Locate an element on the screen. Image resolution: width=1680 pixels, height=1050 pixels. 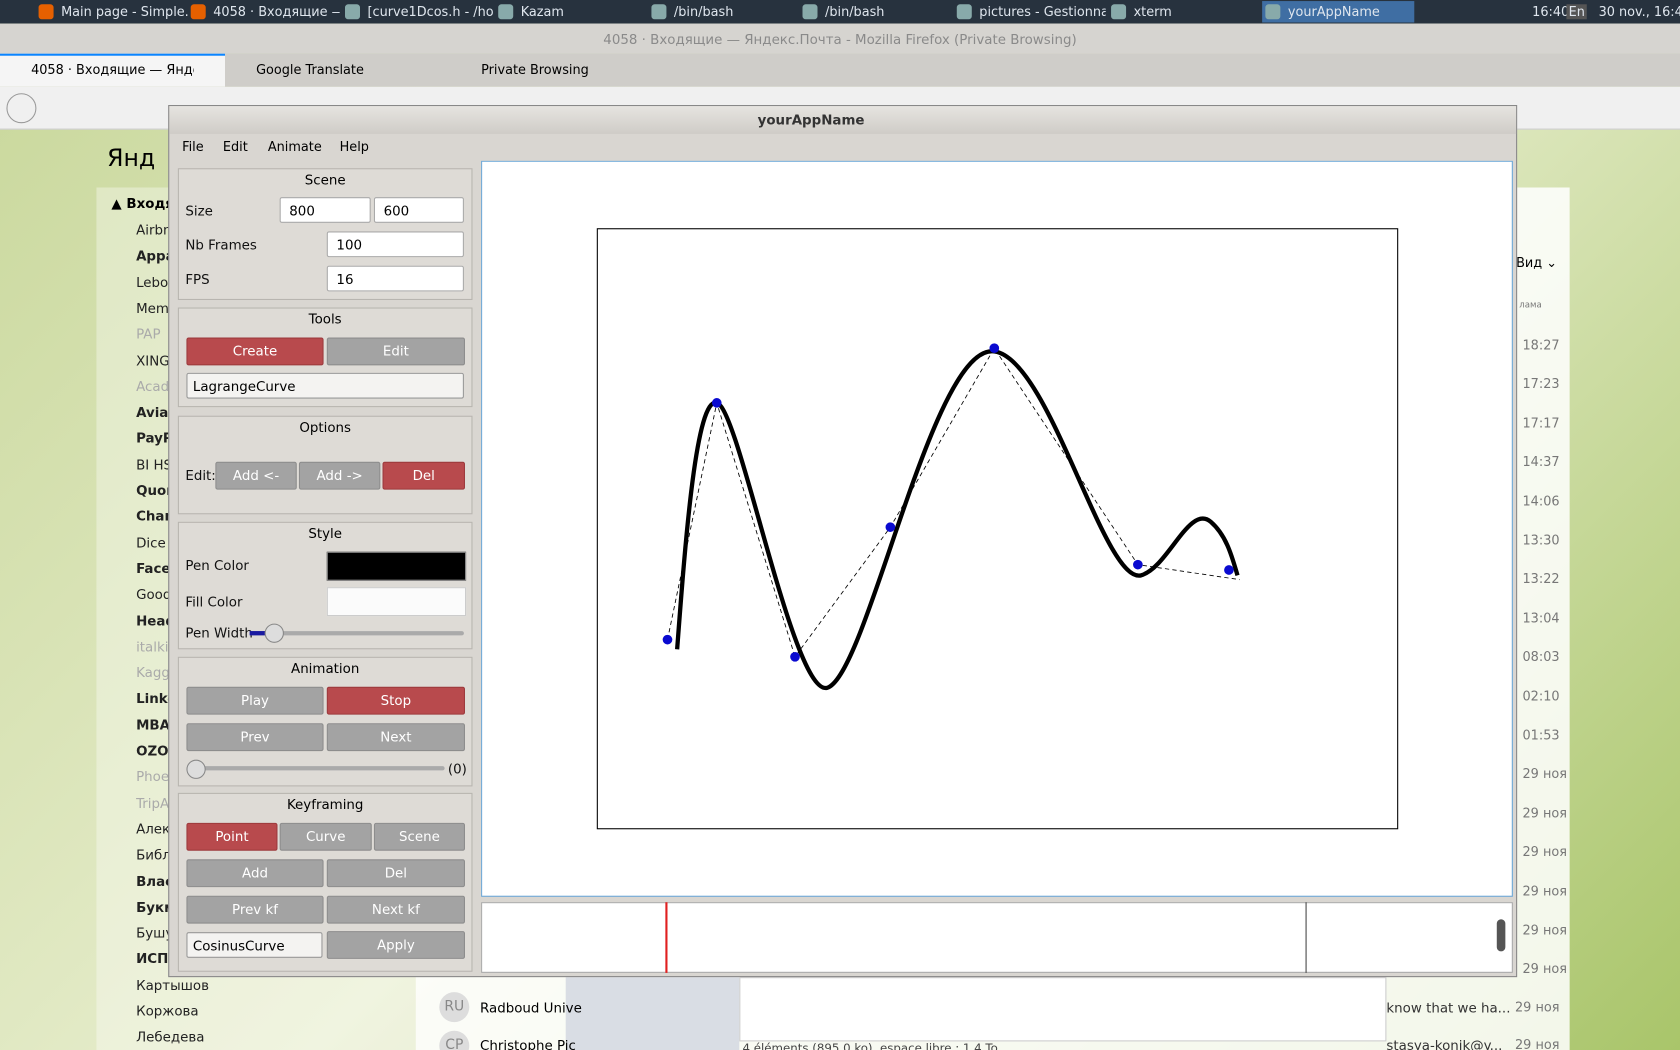
sender: Radboud Unive is located at coordinates (531, 1007).